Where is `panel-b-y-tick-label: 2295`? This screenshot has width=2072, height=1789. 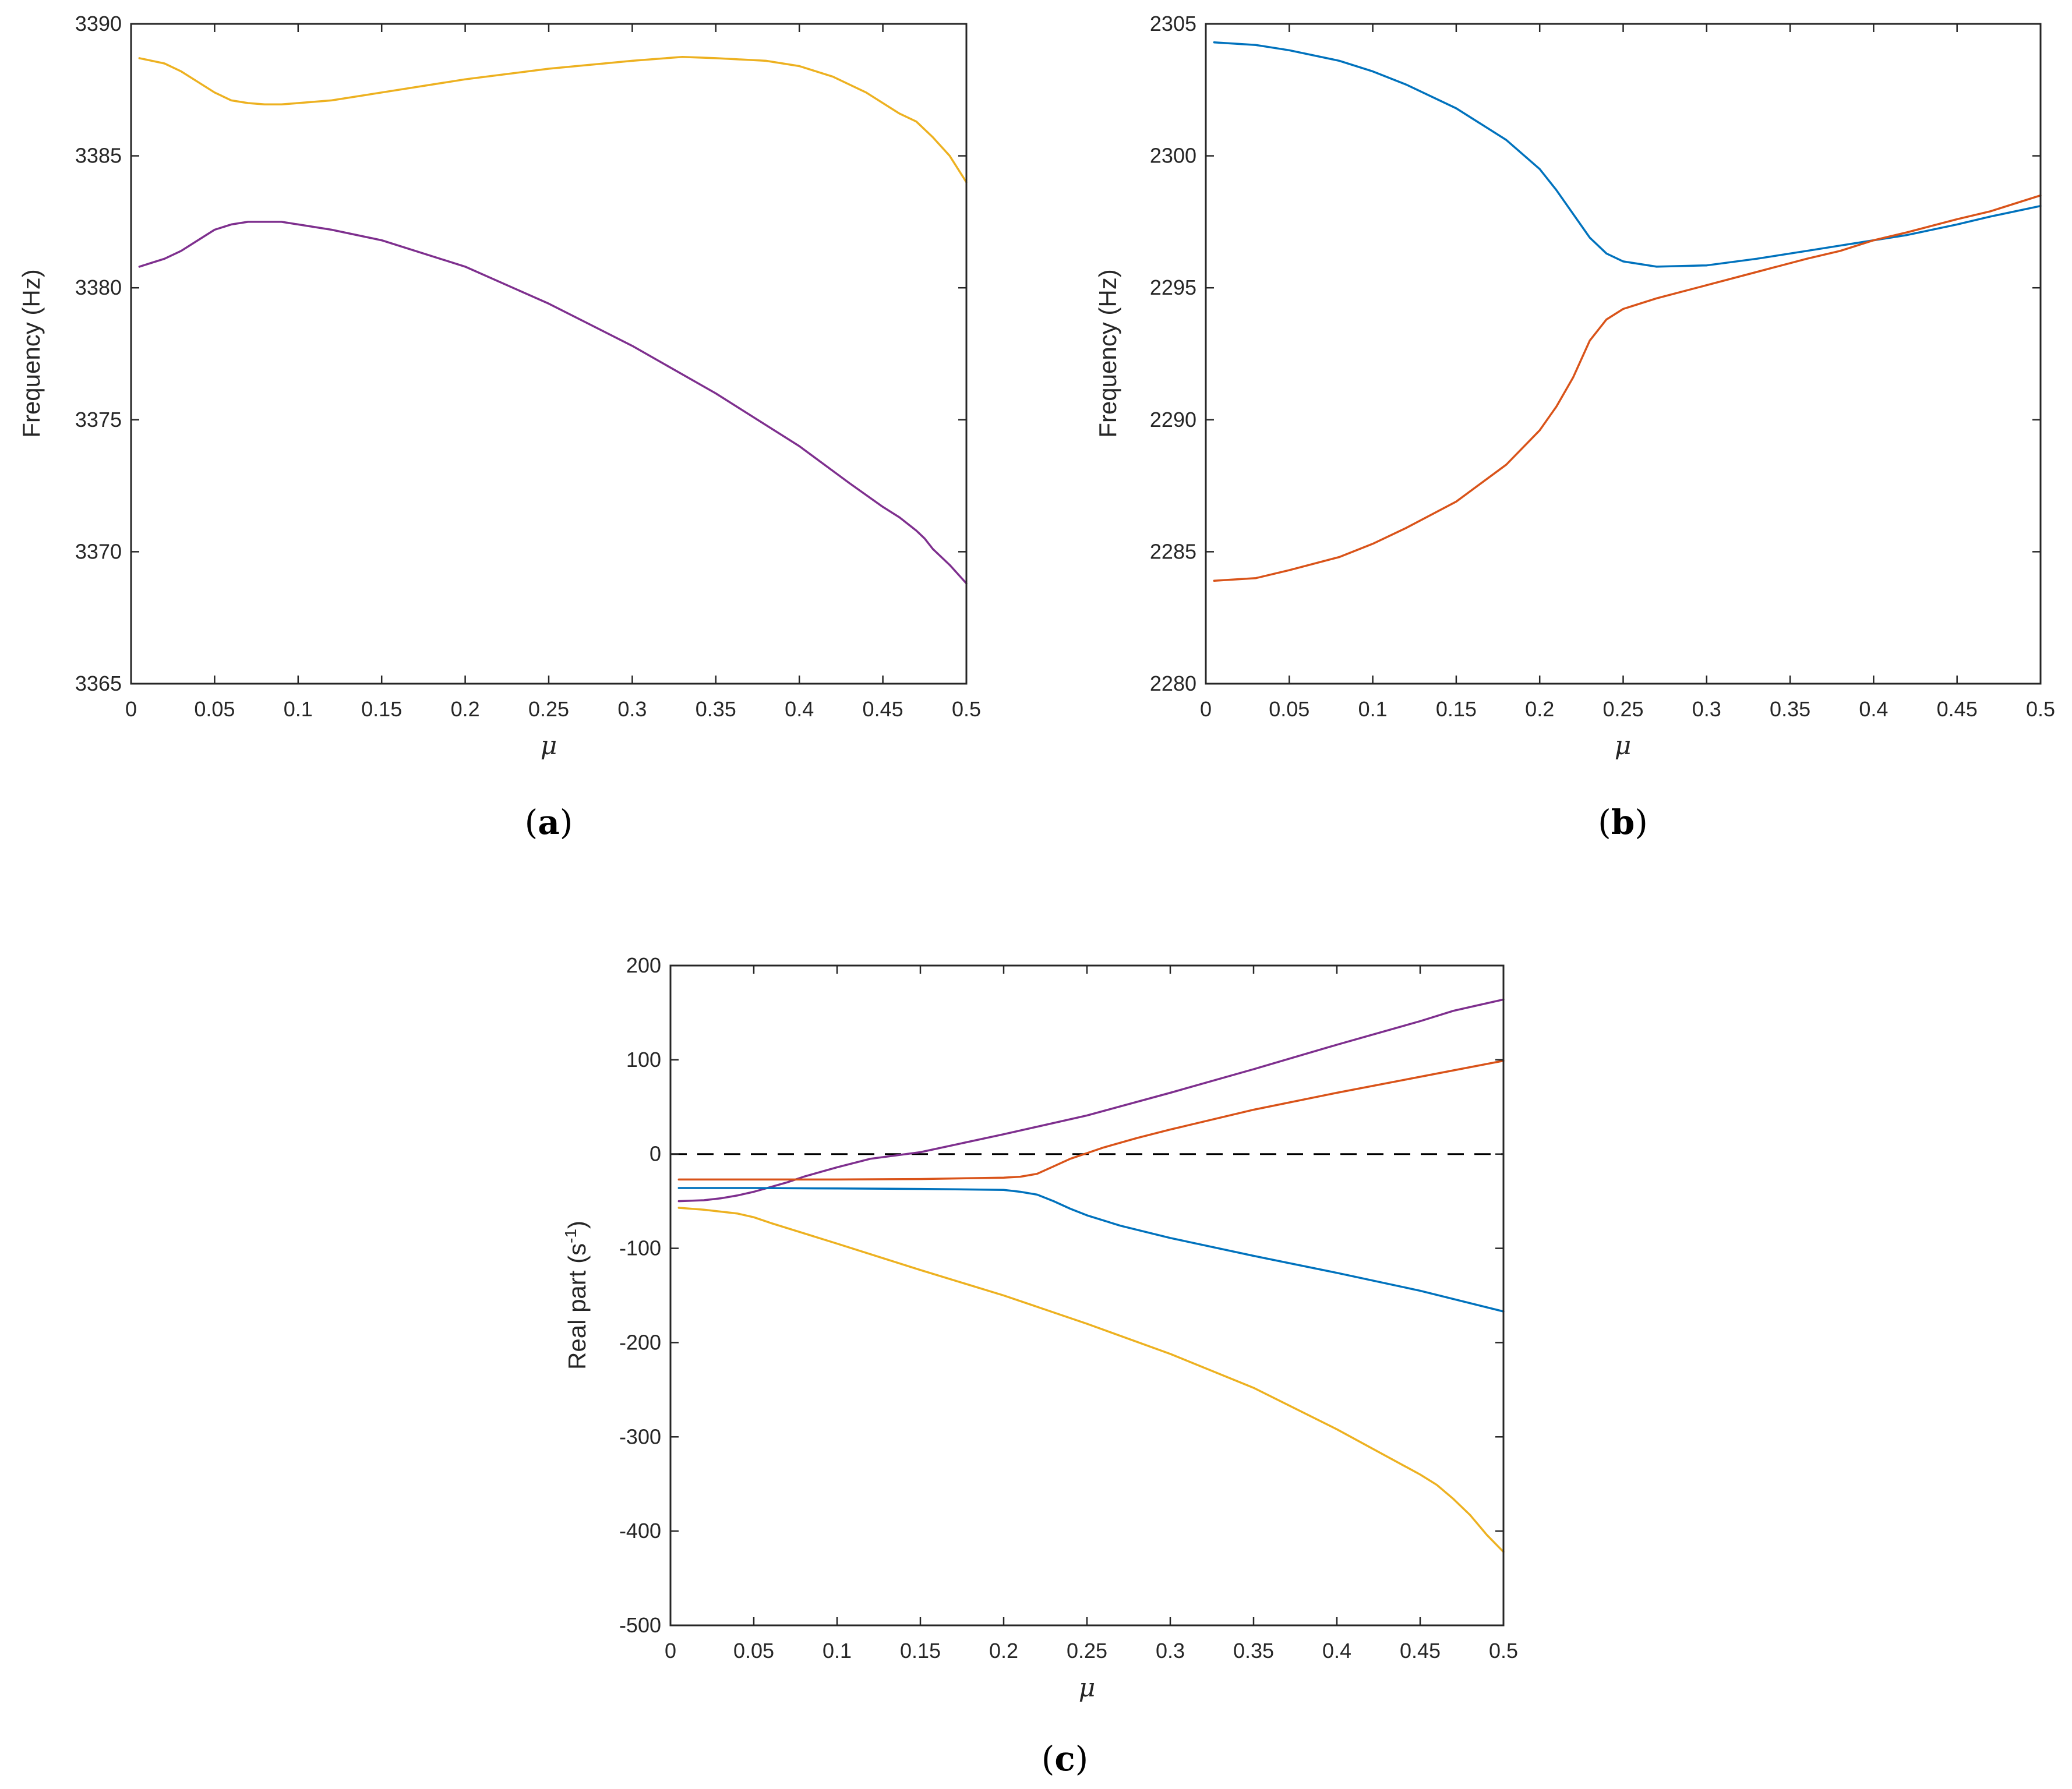 panel-b-y-tick-label: 2295 is located at coordinates (1173, 287).